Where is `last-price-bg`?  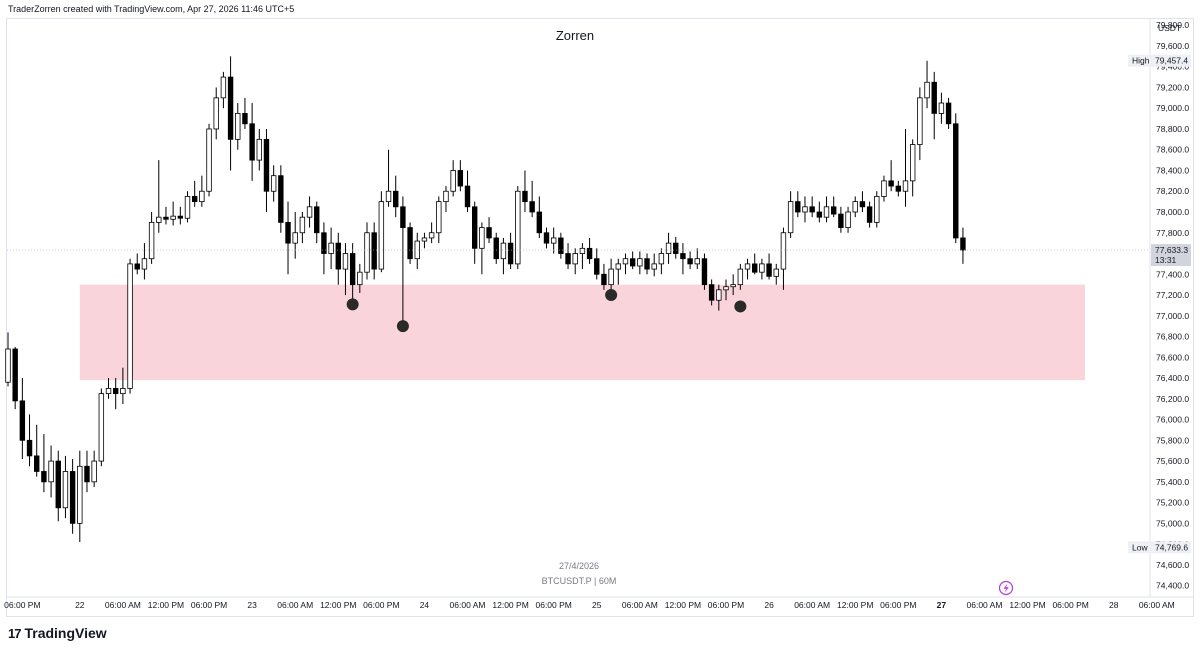
last-price-bg is located at coordinates (1171, 255).